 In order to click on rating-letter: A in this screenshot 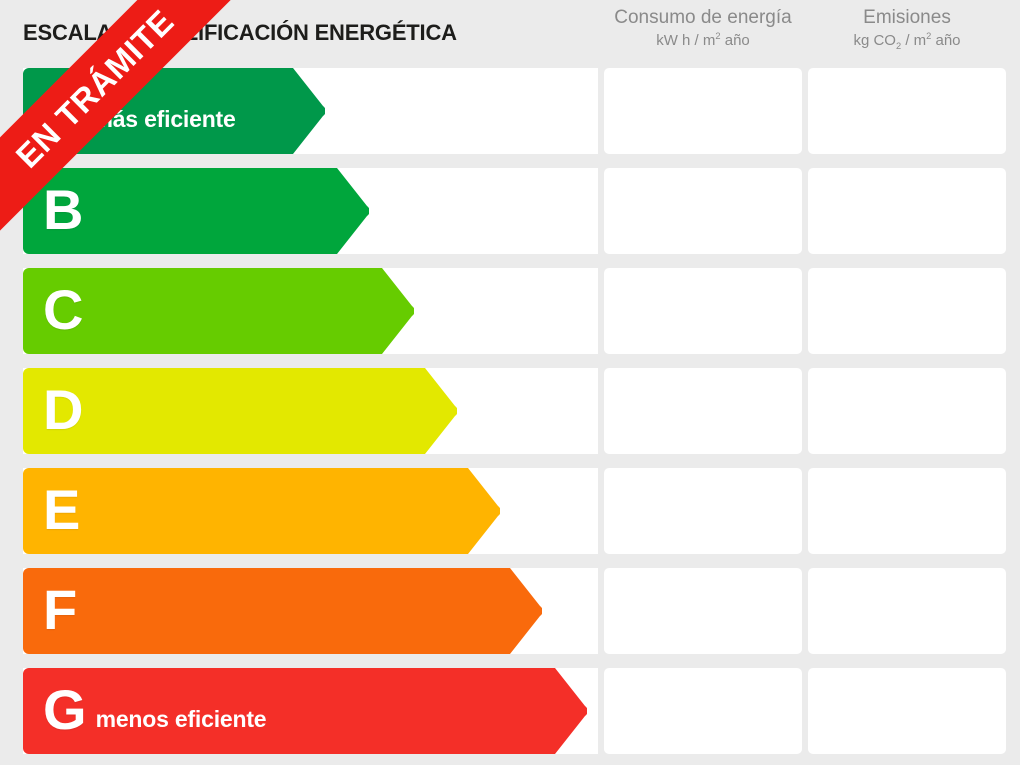, I will do `click(63, 109)`.